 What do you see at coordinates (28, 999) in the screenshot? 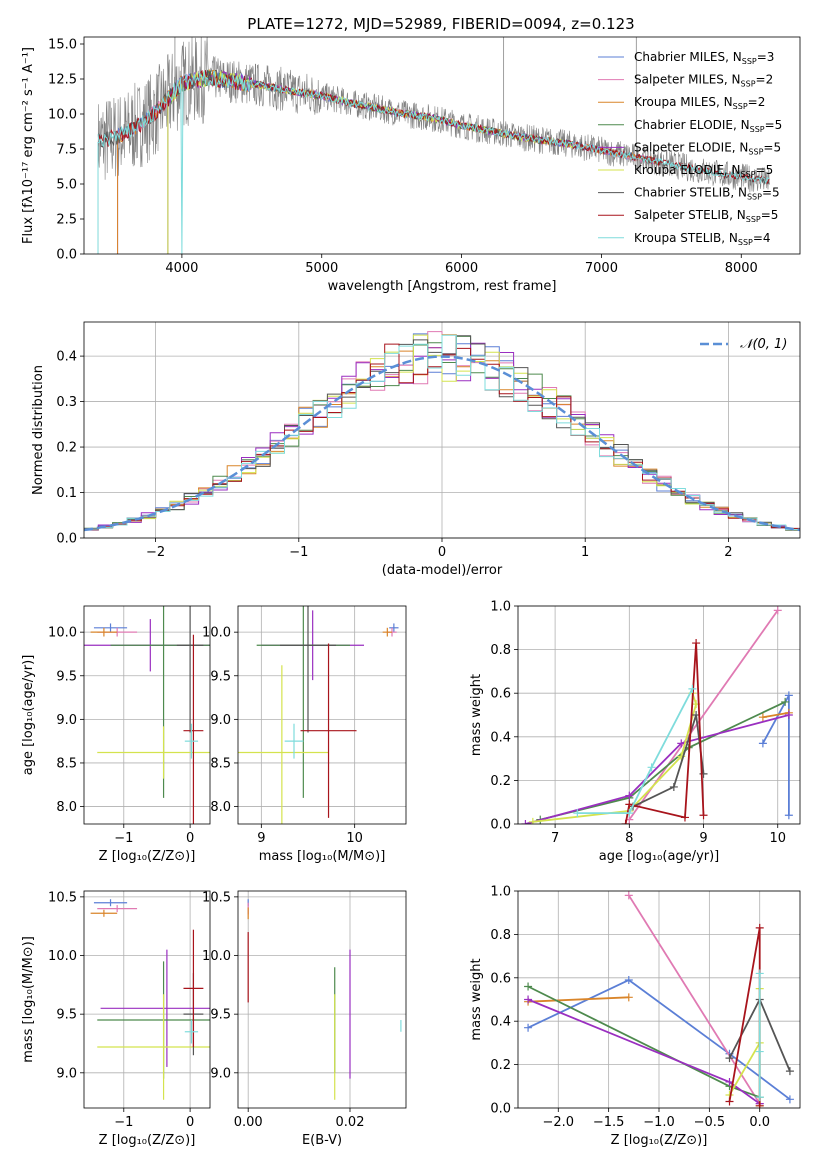
I see `y-axis-label: mass [log₁₀(M/M⊙)]` at bounding box center [28, 999].